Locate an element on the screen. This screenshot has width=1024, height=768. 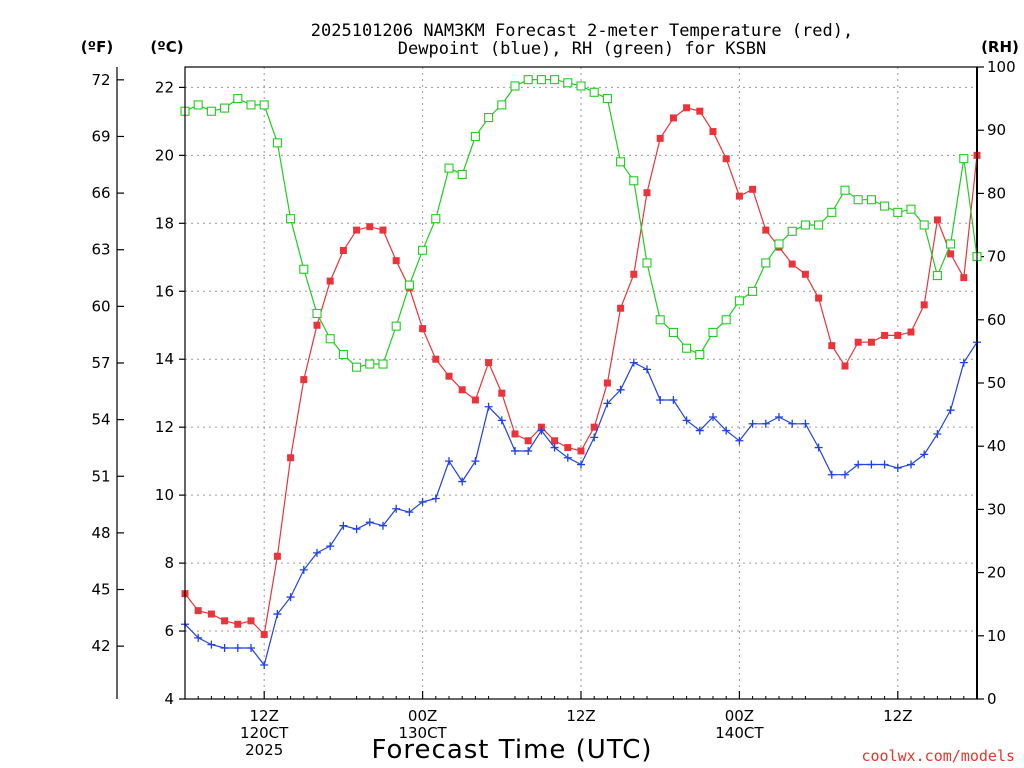
celsius-tick-label: 10 is located at coordinates (164, 495).